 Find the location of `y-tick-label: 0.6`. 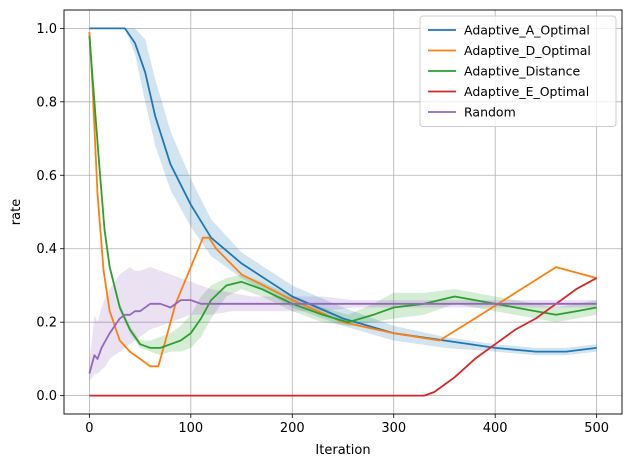

y-tick-label: 0.6 is located at coordinates (46, 176).